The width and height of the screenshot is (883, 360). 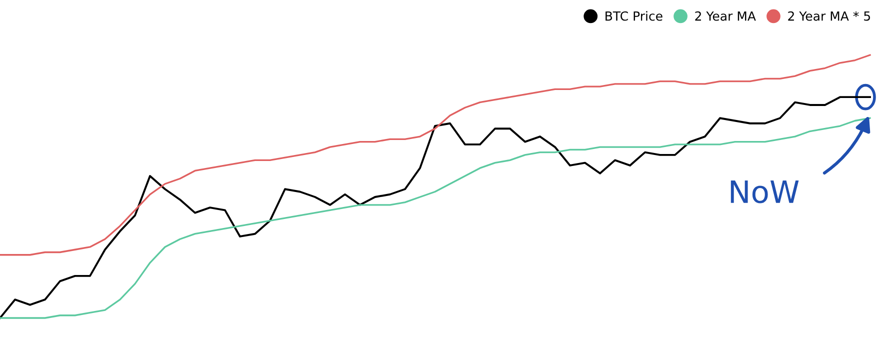 What do you see at coordinates (634, 16) in the screenshot?
I see `legend-label: BTC Price` at bounding box center [634, 16].